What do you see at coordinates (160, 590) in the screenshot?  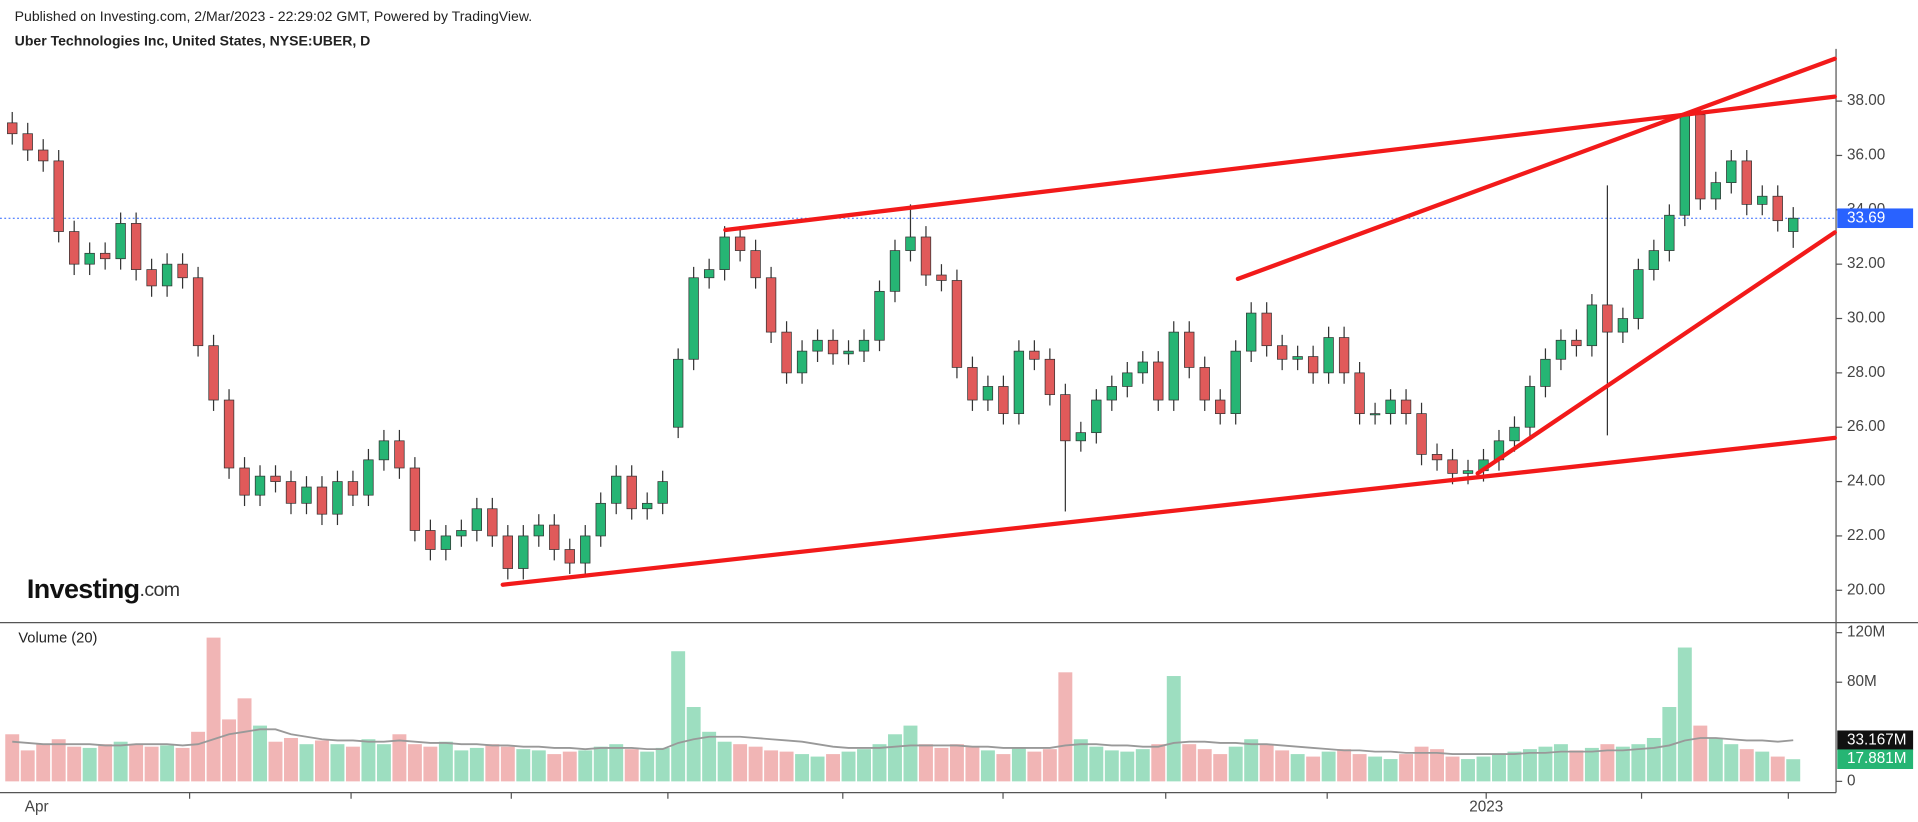 I see `logo-suffix: .com` at bounding box center [160, 590].